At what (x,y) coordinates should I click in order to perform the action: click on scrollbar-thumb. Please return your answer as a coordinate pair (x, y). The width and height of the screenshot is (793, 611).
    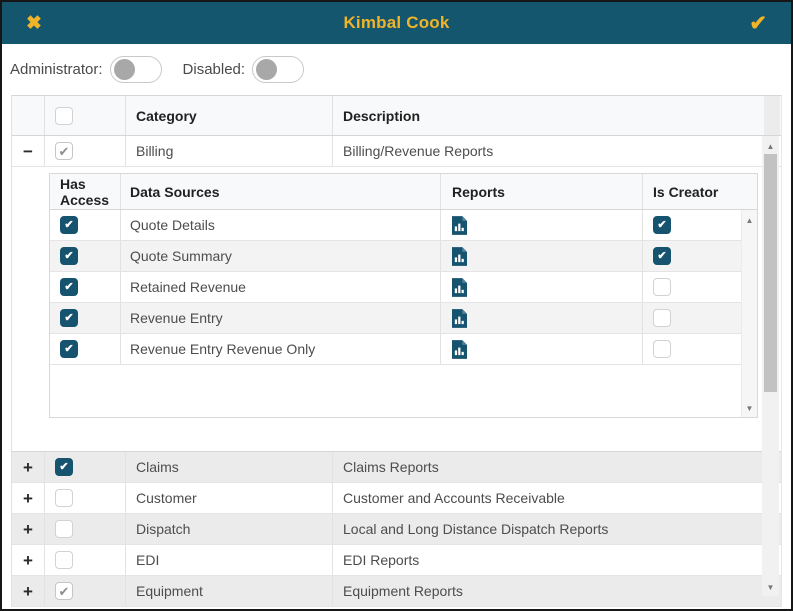
    Looking at the image, I should click on (770, 273).